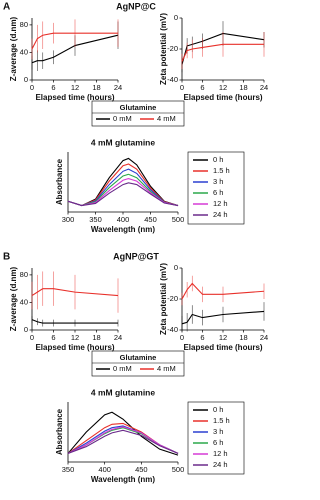 This screenshot has width=320, height=500. What do you see at coordinates (68, 219) in the screenshot?
I see `x-tick-label: 300` at bounding box center [68, 219].